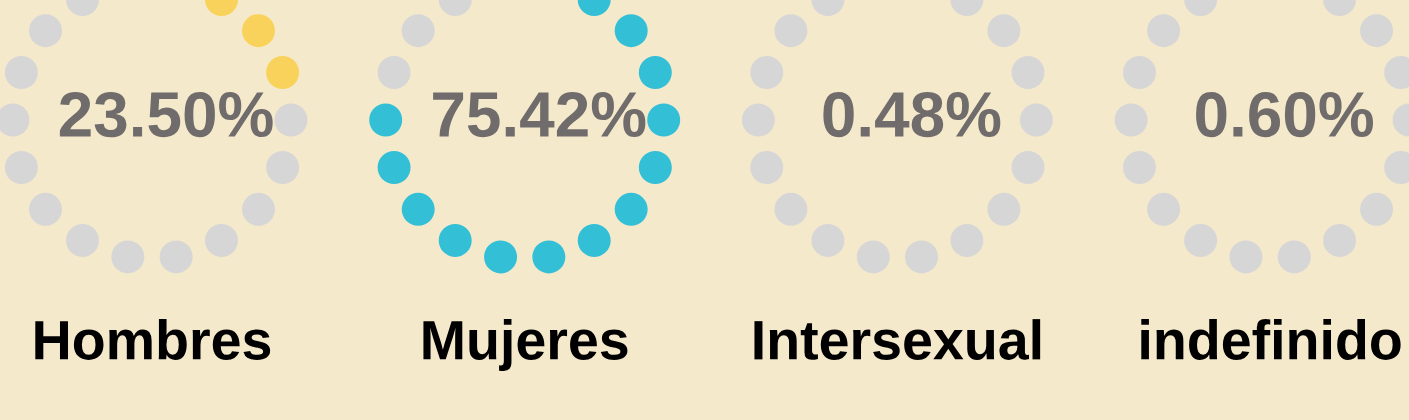  Describe the element at coordinates (525, 345) in the screenshot. I see `category-label: Mujeres` at that location.